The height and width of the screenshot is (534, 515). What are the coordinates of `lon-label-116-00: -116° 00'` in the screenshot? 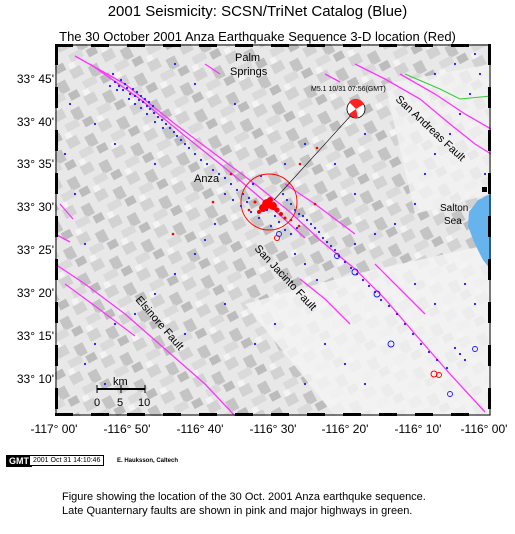 It's located at (484, 429).